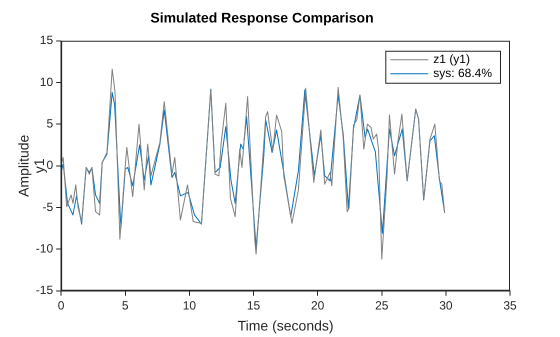 The image size is (560, 337). What do you see at coordinates (446, 305) in the screenshot?
I see `x-tick-label: 30` at bounding box center [446, 305].